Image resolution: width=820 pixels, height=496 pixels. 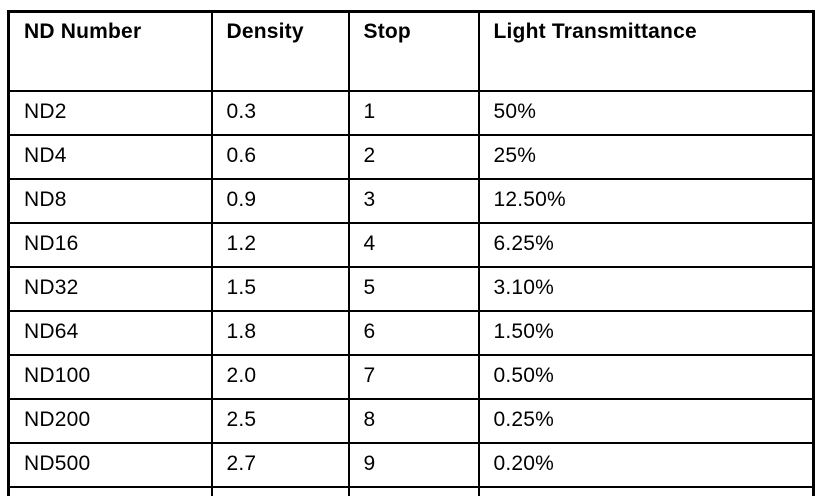 What do you see at coordinates (646, 201) in the screenshot?
I see `cell-light-transmittance: 12.50%` at bounding box center [646, 201].